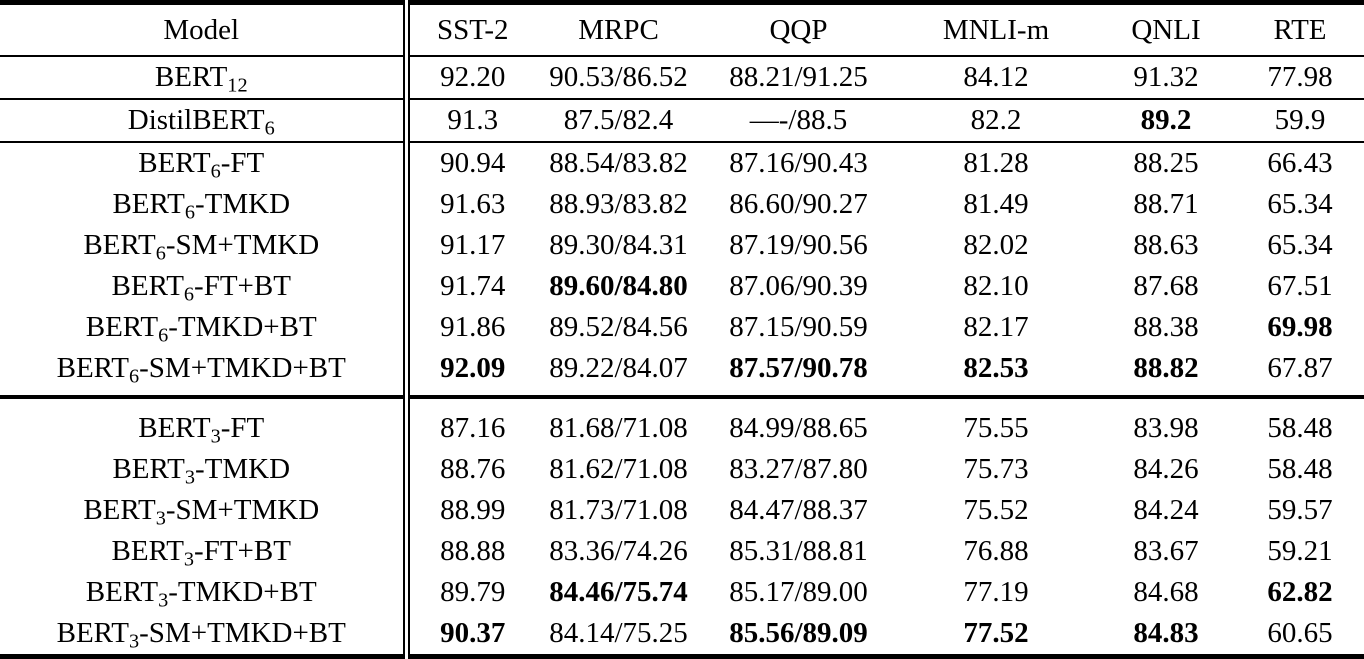 The height and width of the screenshot is (659, 1364). I want to click on score-cell: 81.49, so click(996, 204).